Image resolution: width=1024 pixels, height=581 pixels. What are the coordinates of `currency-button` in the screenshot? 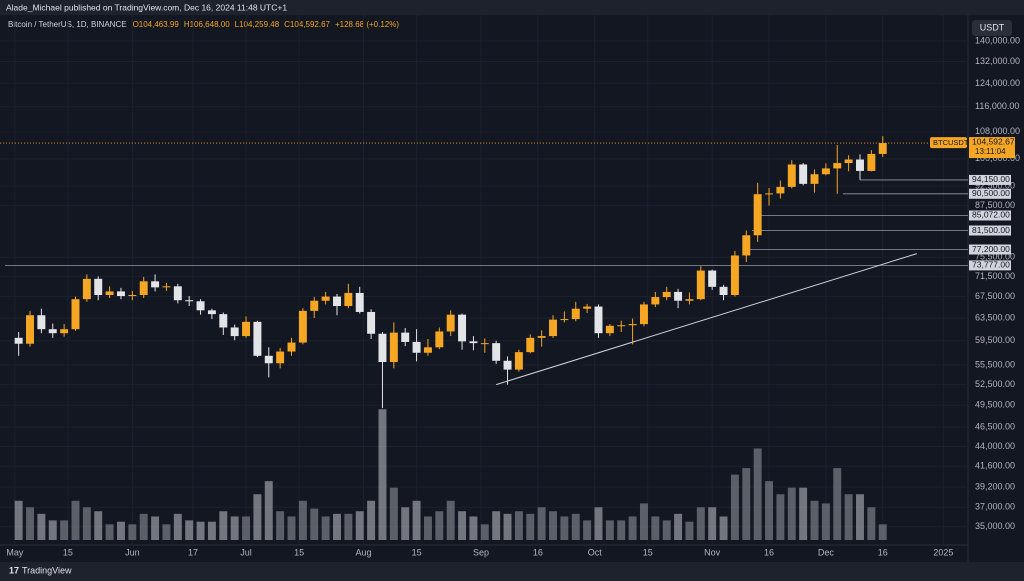 It's located at (992, 28).